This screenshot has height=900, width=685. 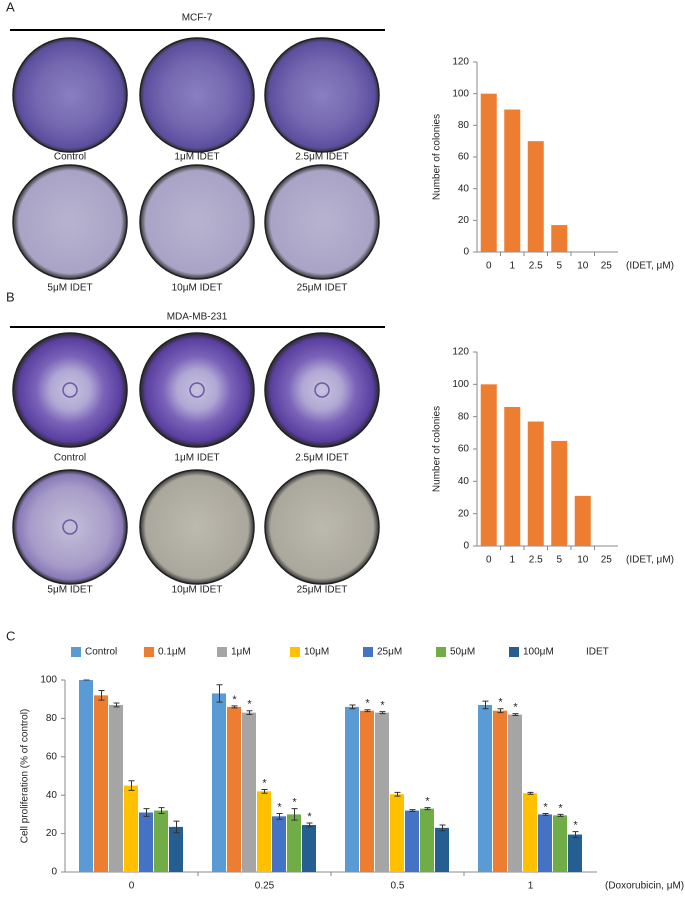 What do you see at coordinates (536, 266) in the screenshot?
I see `x-tick-label: 2.5` at bounding box center [536, 266].